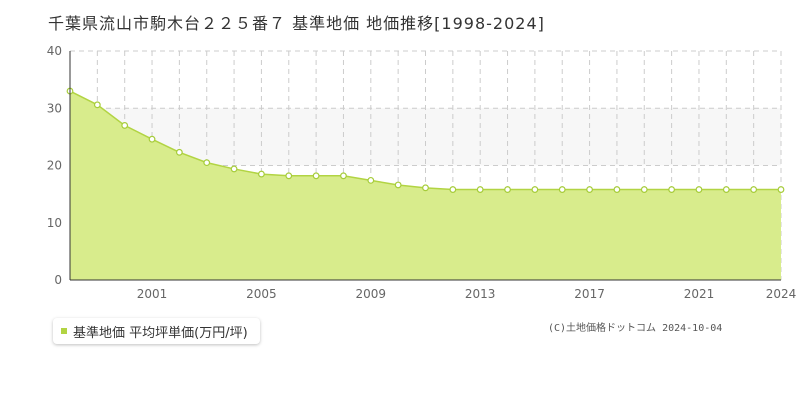 The width and height of the screenshot is (800, 400). What do you see at coordinates (160, 333) in the screenshot?
I see `legend-label: 基準地価 平均坪単価(万円/坪)` at bounding box center [160, 333].